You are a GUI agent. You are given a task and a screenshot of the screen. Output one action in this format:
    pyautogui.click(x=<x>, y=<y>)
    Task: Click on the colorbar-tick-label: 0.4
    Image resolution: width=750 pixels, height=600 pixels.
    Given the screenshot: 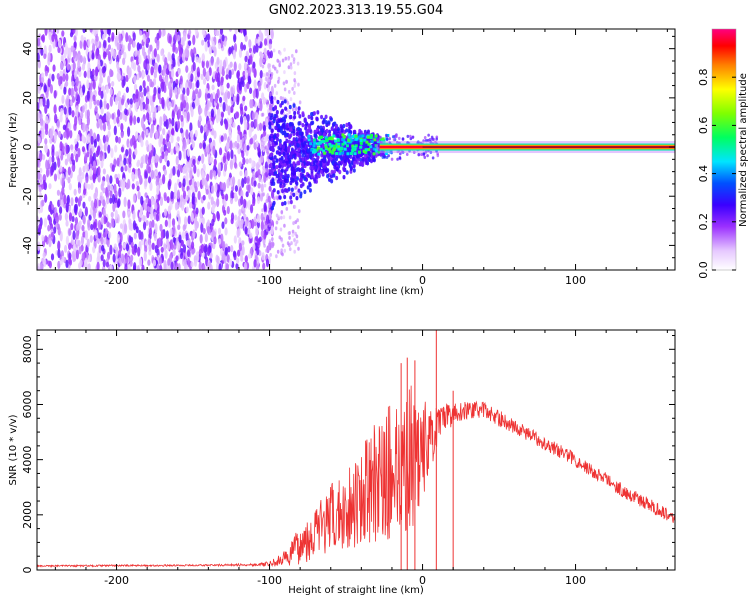 What is the action you would take?
    pyautogui.click(x=703, y=174)
    